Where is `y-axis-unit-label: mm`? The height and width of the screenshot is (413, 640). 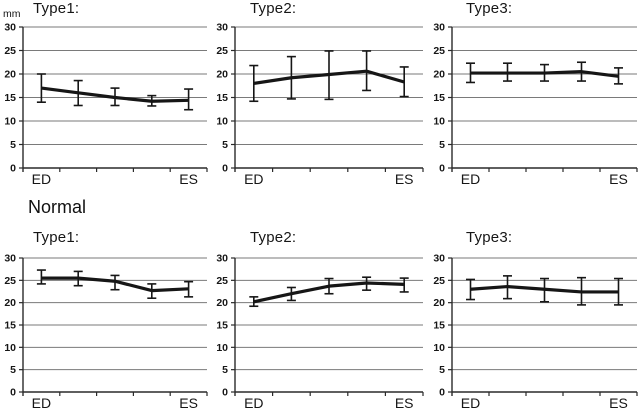 y-axis-unit-label: mm is located at coordinates (12, 14).